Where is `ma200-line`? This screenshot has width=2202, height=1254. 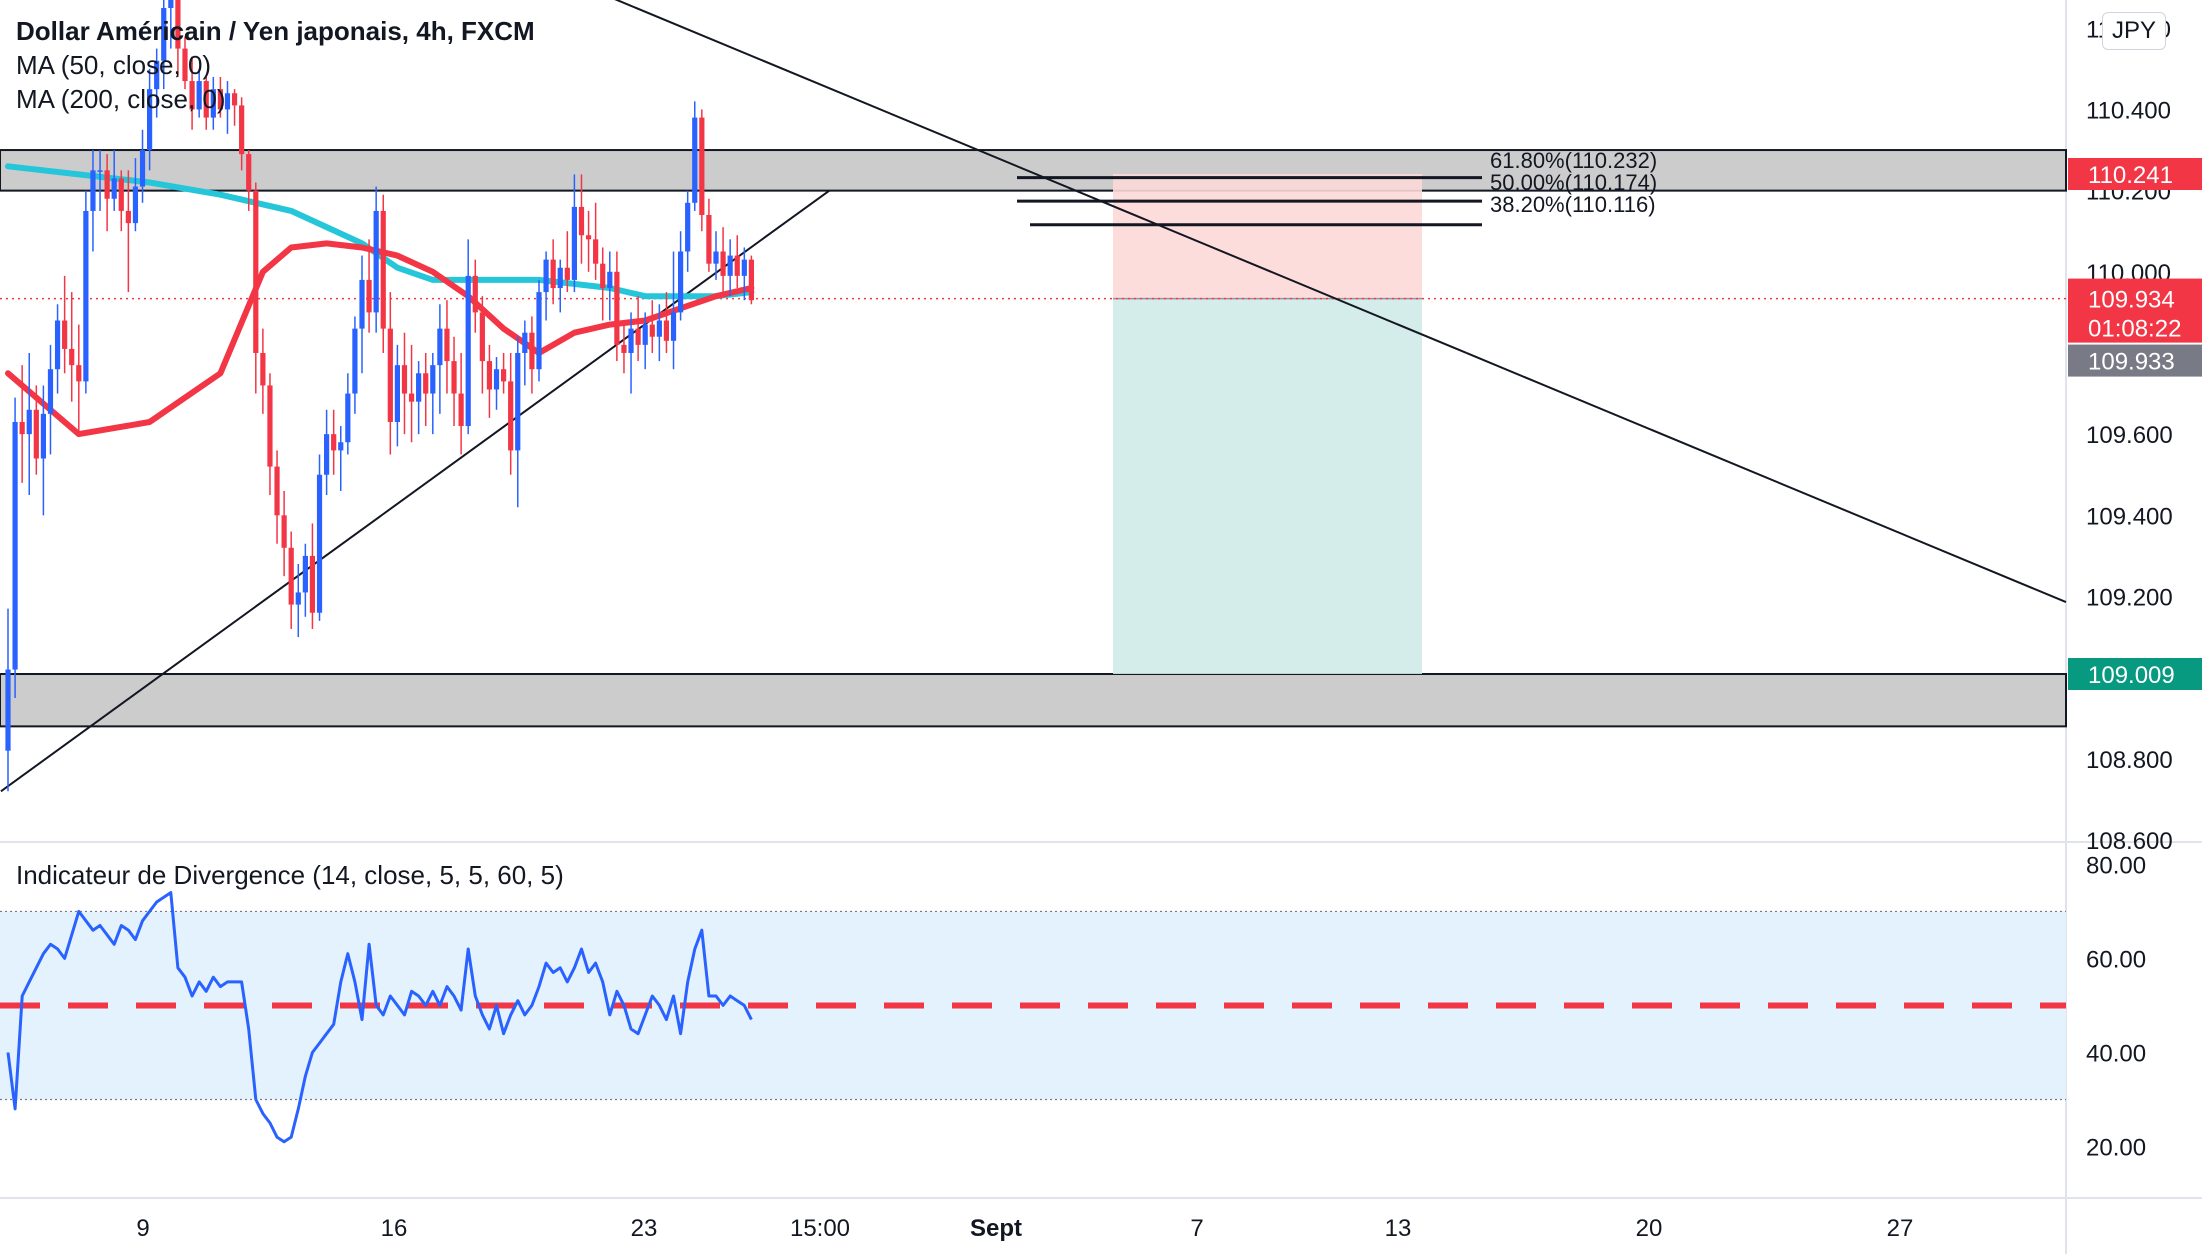
ma200-line is located at coordinates (380, 231).